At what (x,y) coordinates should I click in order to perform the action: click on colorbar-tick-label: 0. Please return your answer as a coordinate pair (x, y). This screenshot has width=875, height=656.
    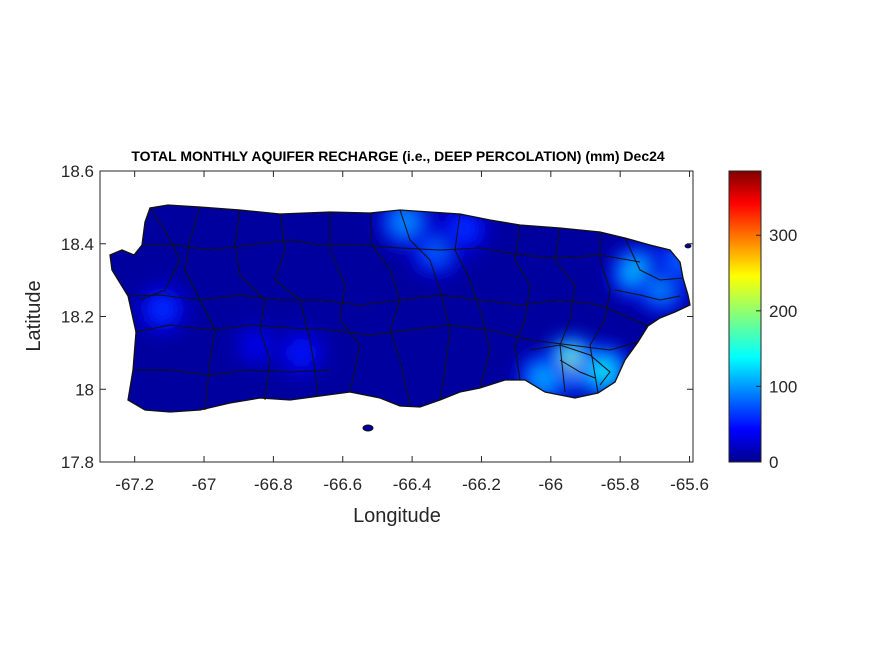
    Looking at the image, I should click on (773, 462).